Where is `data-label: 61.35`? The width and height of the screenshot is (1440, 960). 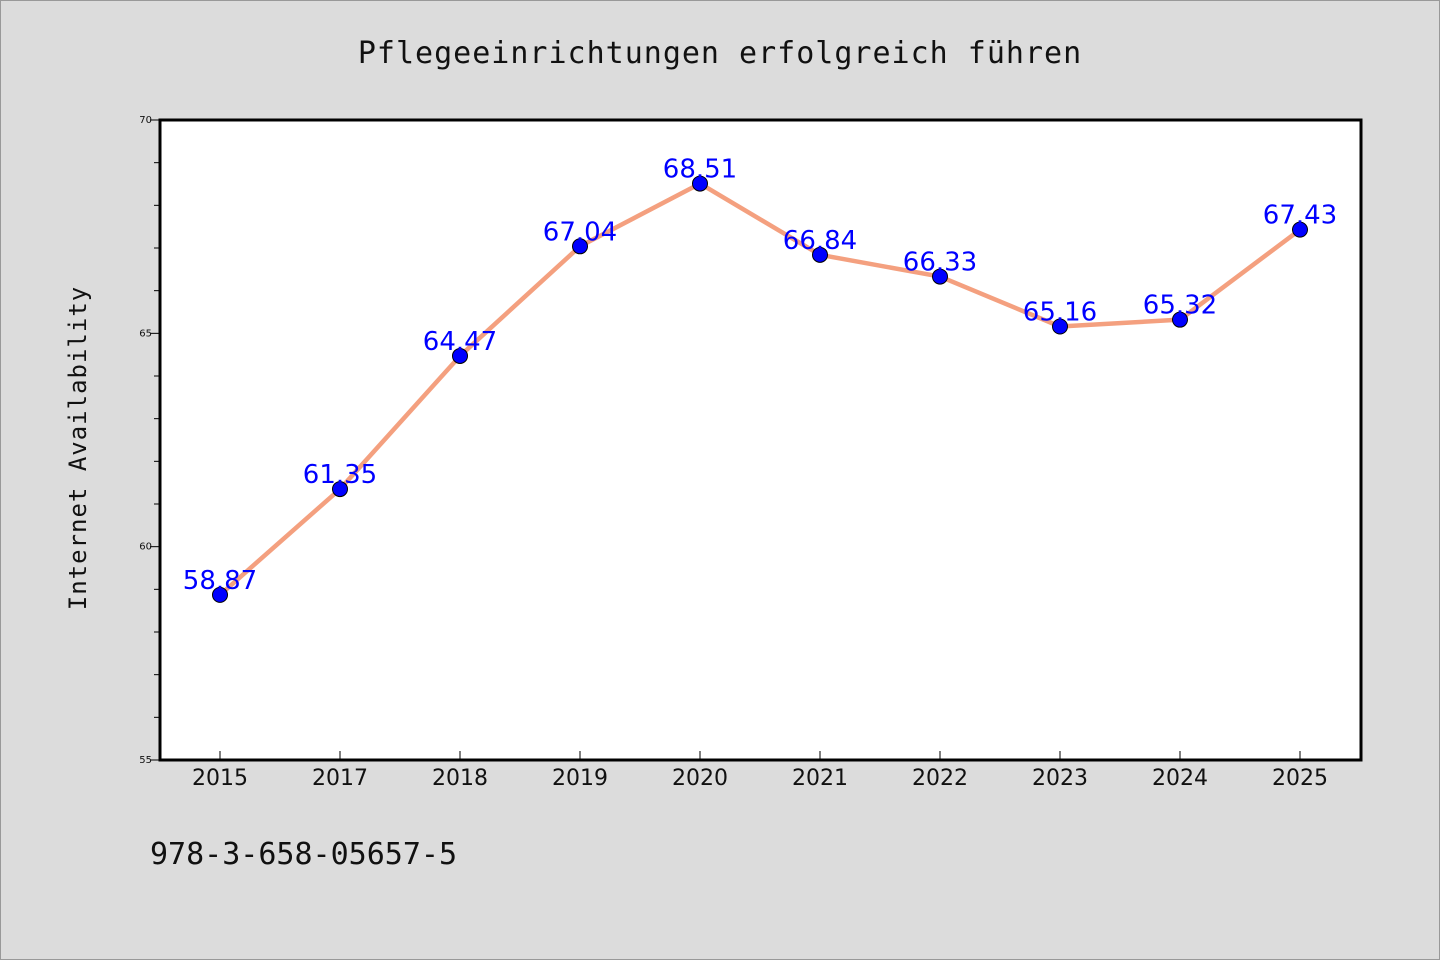 data-label: 61.35 is located at coordinates (340, 475).